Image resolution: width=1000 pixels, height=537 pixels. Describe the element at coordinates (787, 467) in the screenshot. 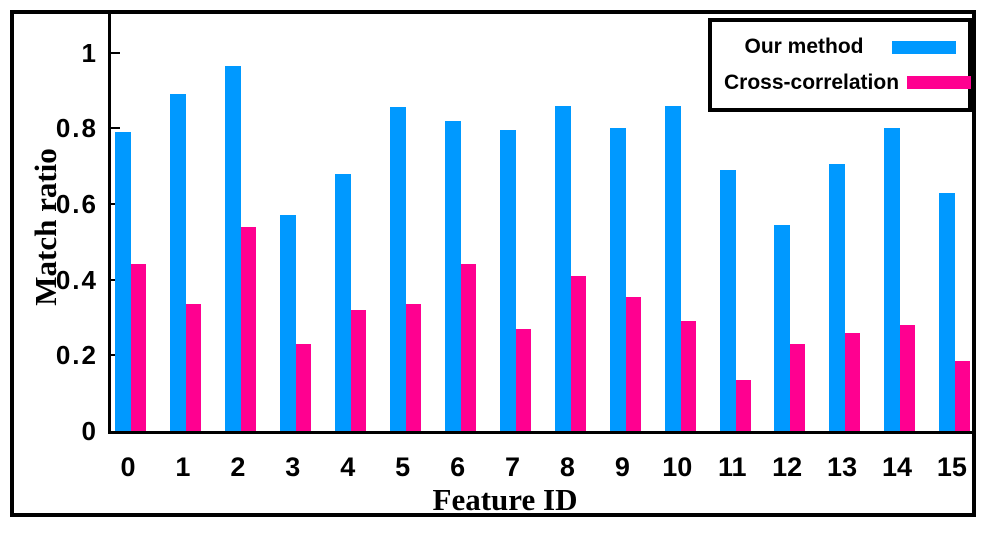

I see `x-tick-label-12: 12` at that location.